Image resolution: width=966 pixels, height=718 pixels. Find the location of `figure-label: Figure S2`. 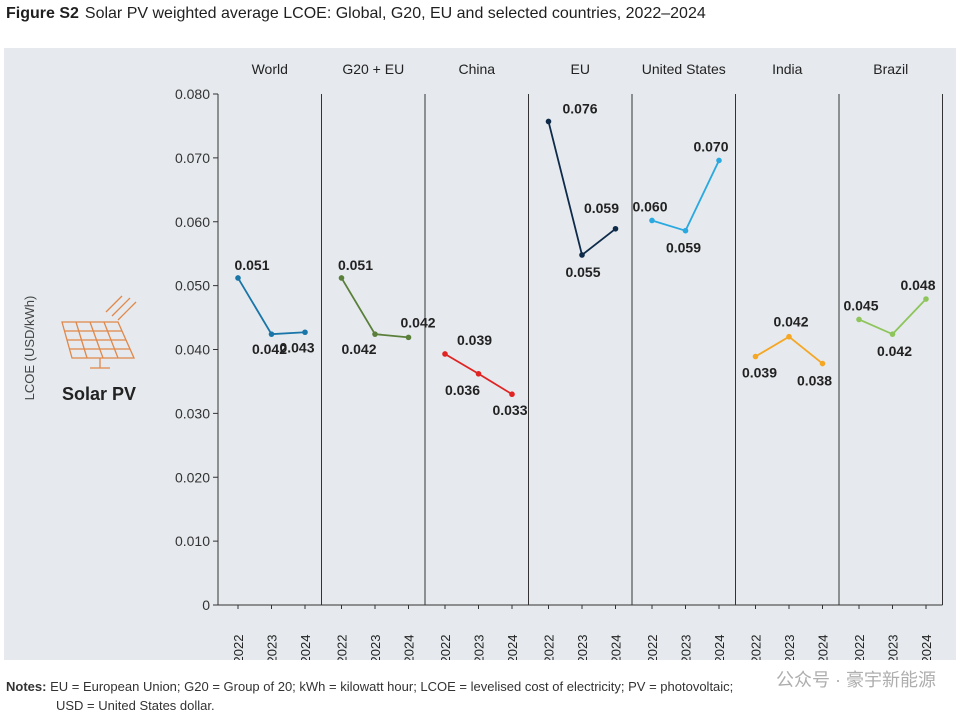

figure-label: Figure S2 is located at coordinates (42, 13).